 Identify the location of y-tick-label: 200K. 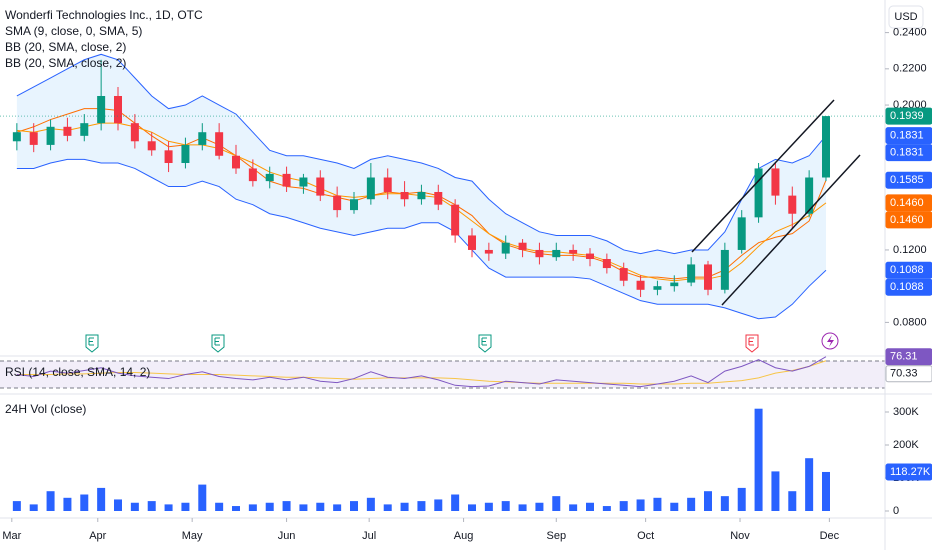
(906, 445).